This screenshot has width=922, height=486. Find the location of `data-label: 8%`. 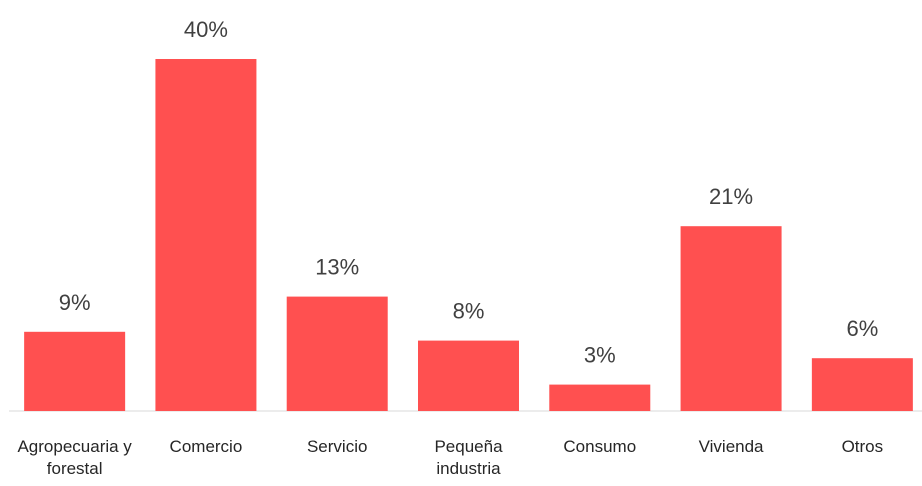

data-label: 8% is located at coordinates (469, 311).